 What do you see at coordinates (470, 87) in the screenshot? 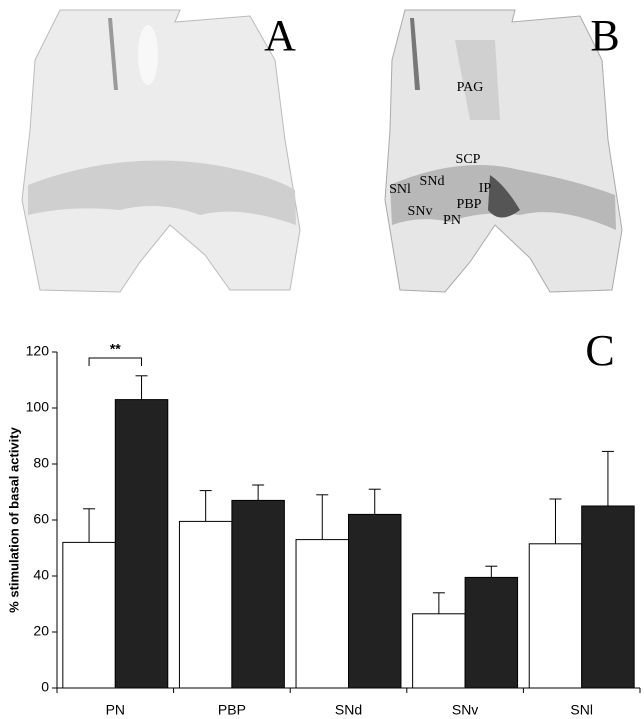
I see `region-label: PAG` at bounding box center [470, 87].